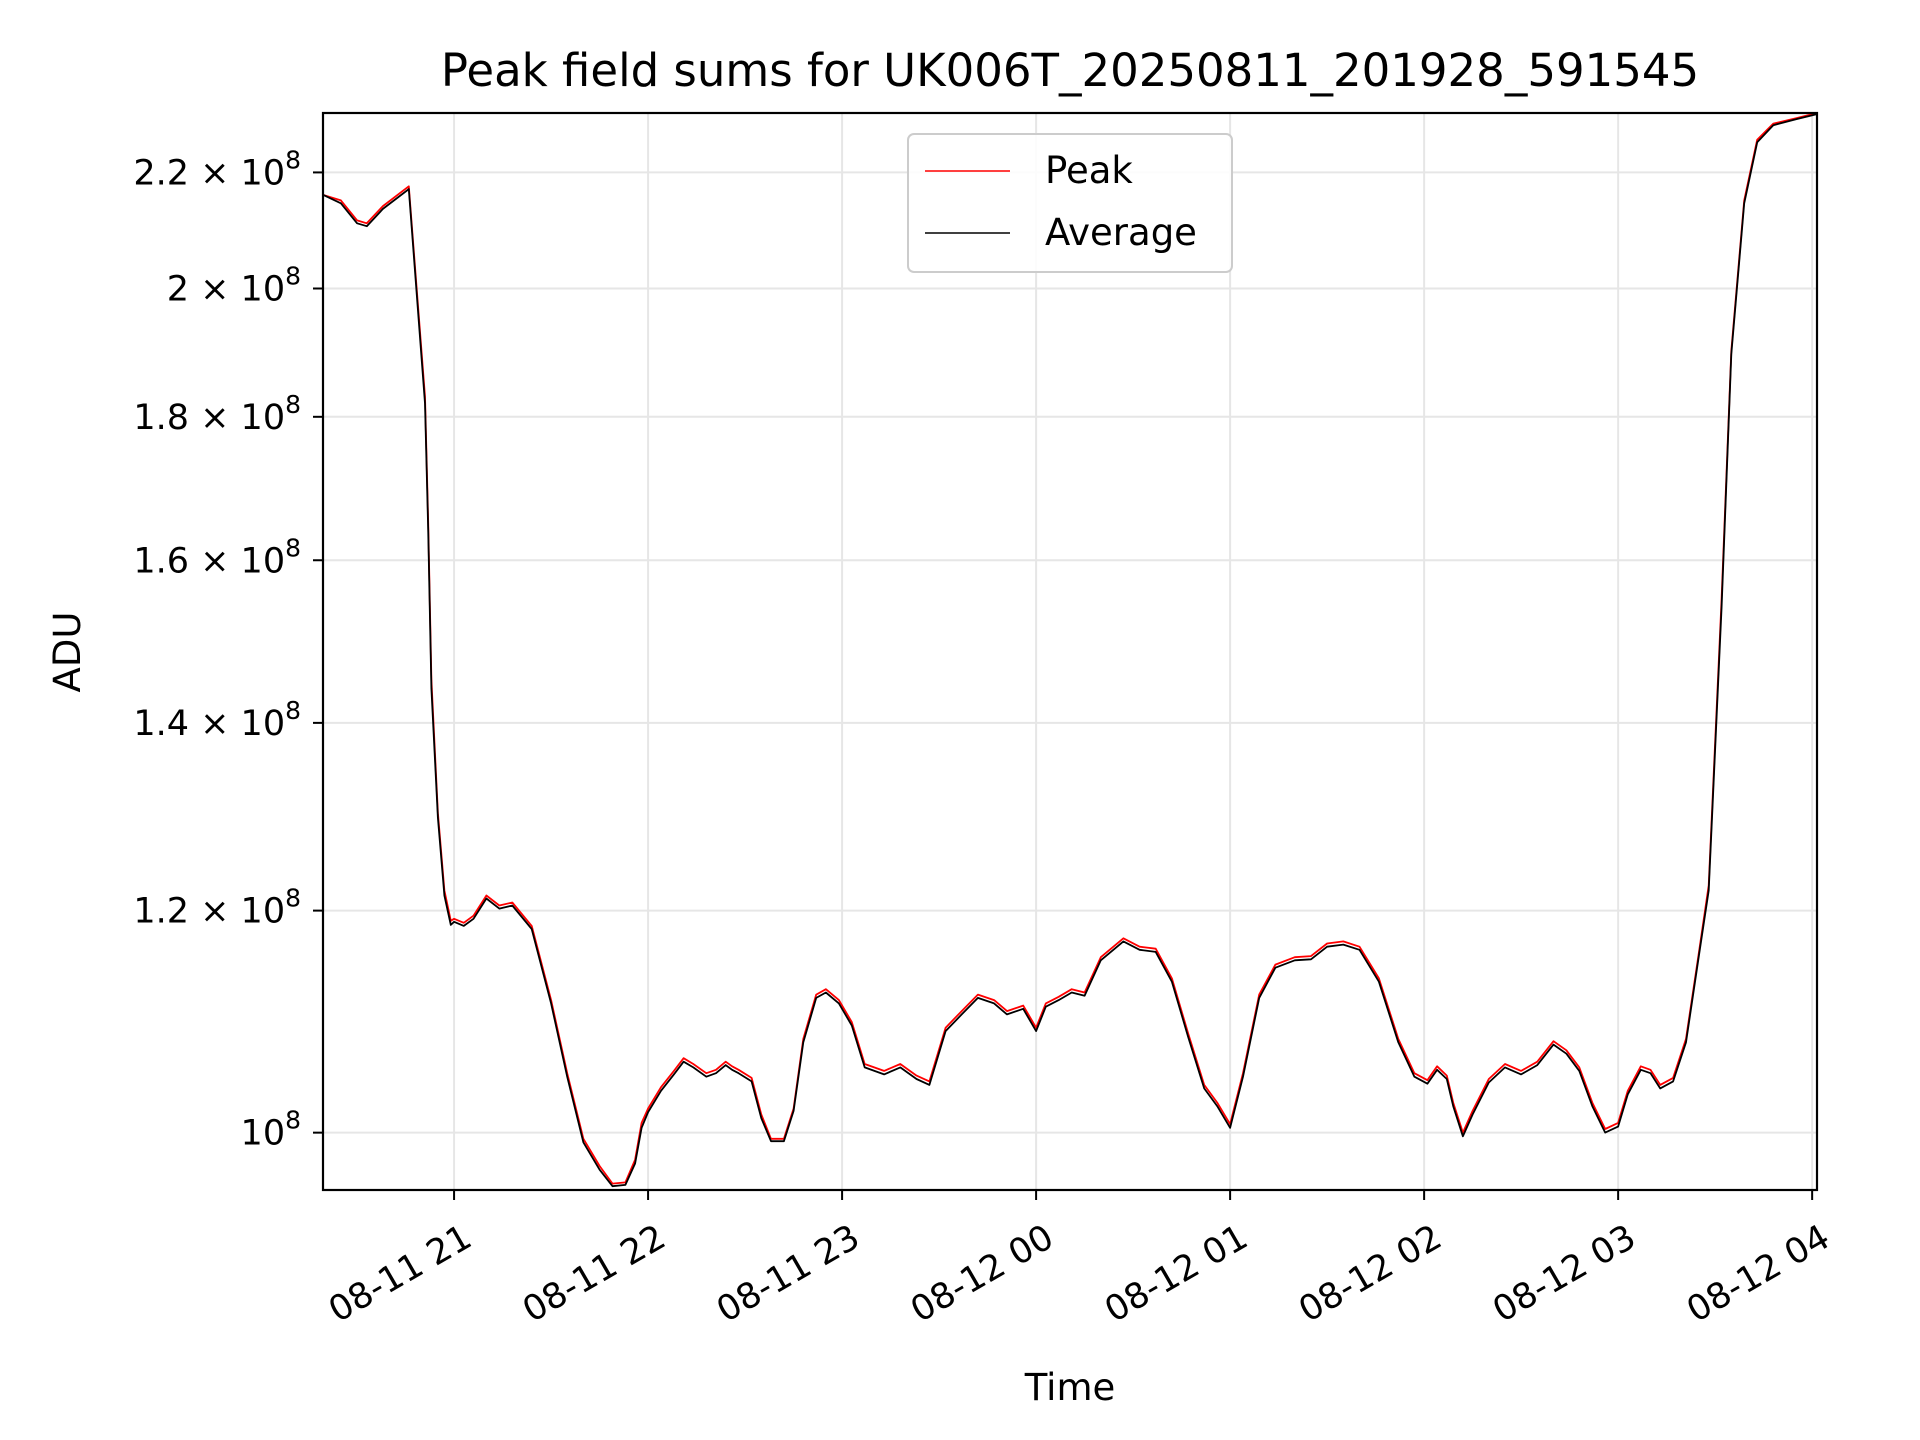 The height and width of the screenshot is (1440, 1920). What do you see at coordinates (1121, 232) in the screenshot?
I see `legend-label-average: Average` at bounding box center [1121, 232].